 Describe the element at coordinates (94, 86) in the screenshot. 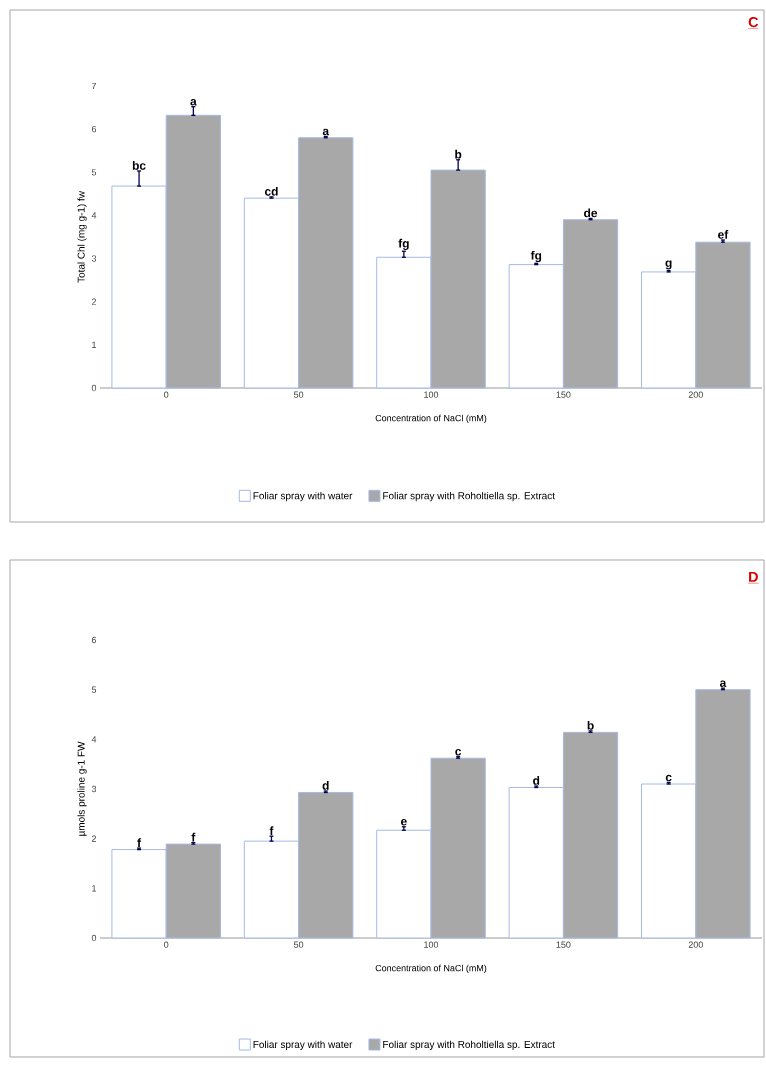

I see `y-tick-label: 7` at that location.